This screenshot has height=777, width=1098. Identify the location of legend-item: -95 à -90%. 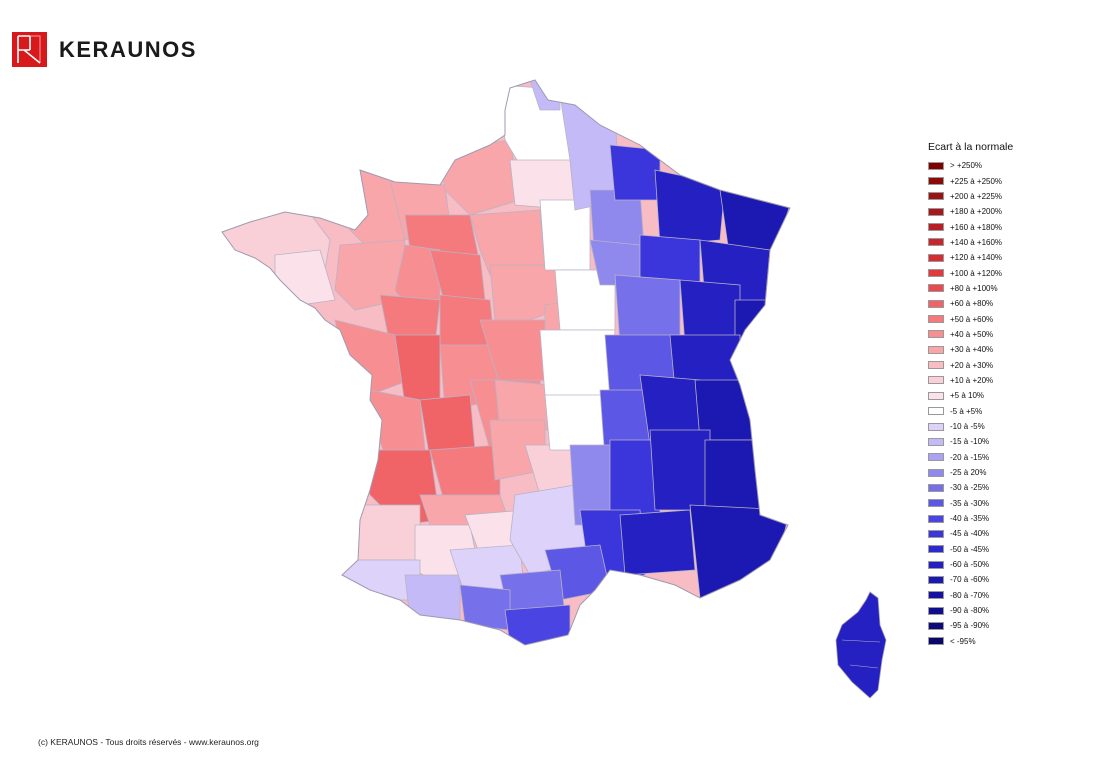
(970, 625).